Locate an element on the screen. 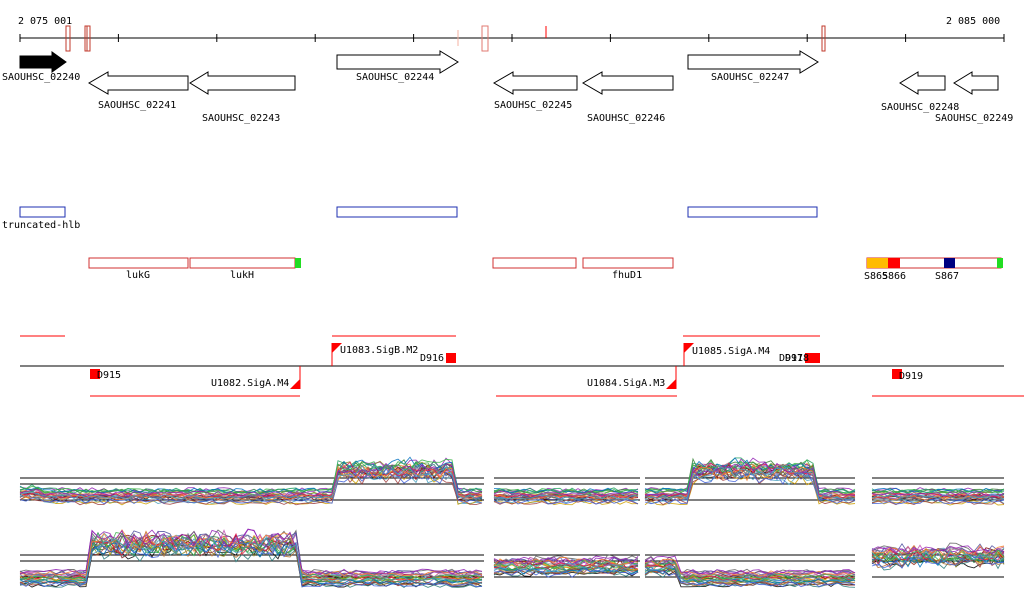 The width and height of the screenshot is (1024, 611). terminator-label: D918 is located at coordinates (797, 358).